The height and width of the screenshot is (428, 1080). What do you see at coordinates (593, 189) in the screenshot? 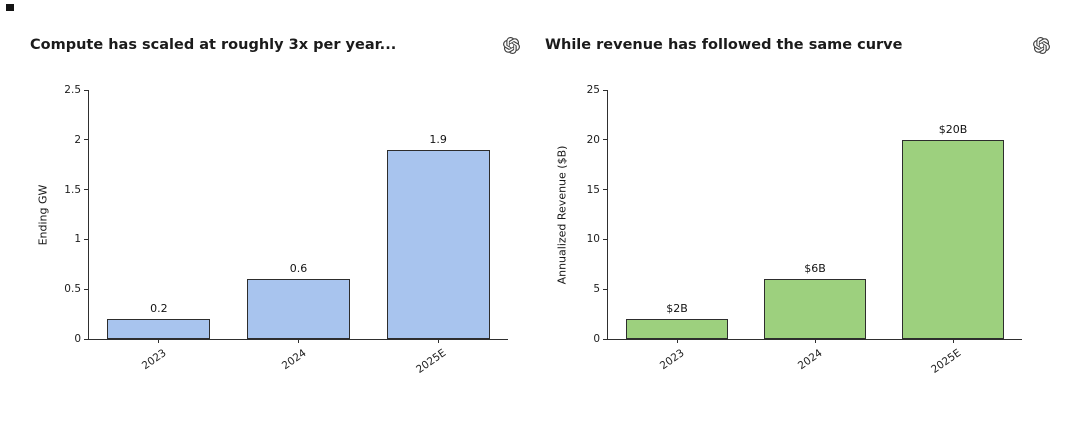
I see `y-tick-label: 15` at bounding box center [593, 189].